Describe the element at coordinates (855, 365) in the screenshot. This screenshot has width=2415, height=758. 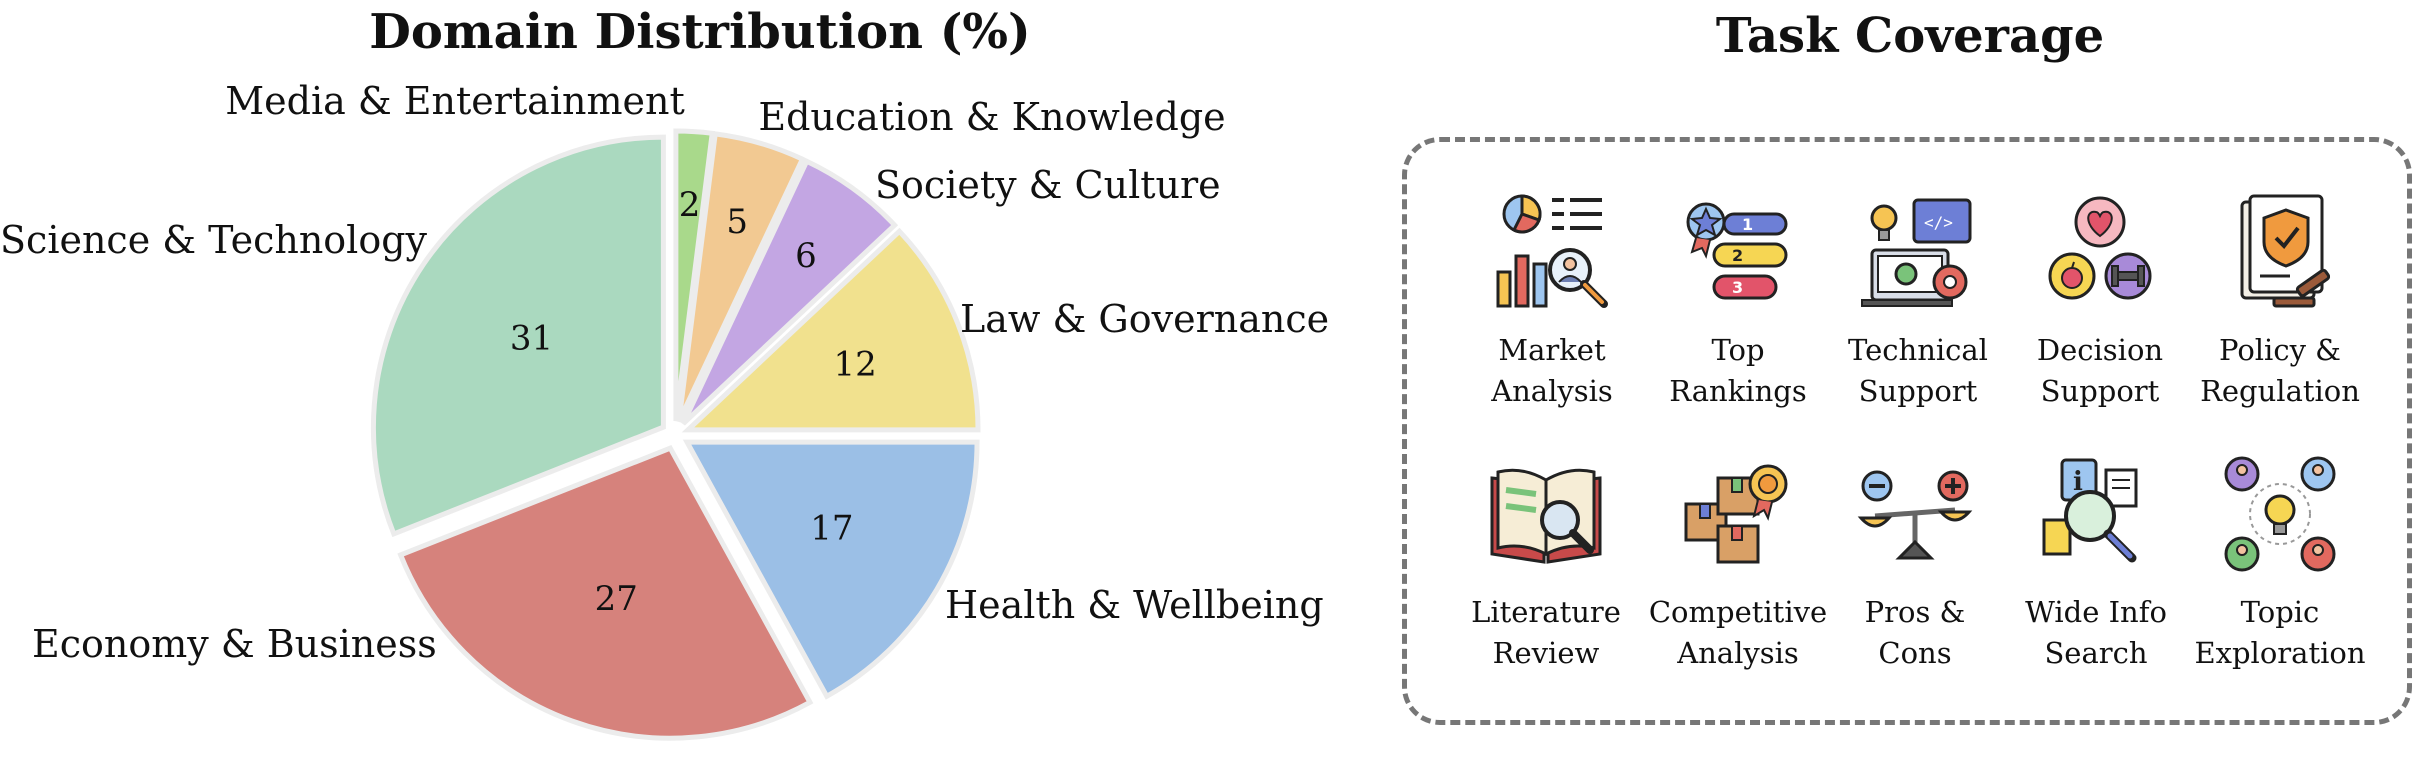
I see `pie-value-label: 12` at that location.